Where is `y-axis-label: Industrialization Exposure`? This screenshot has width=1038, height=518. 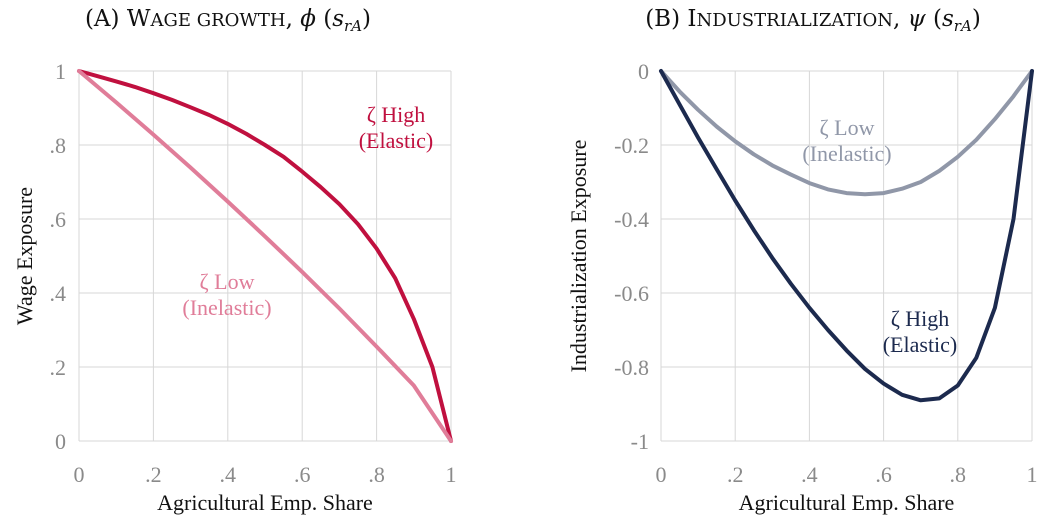 y-axis-label: Industrialization Exposure is located at coordinates (578, 256).